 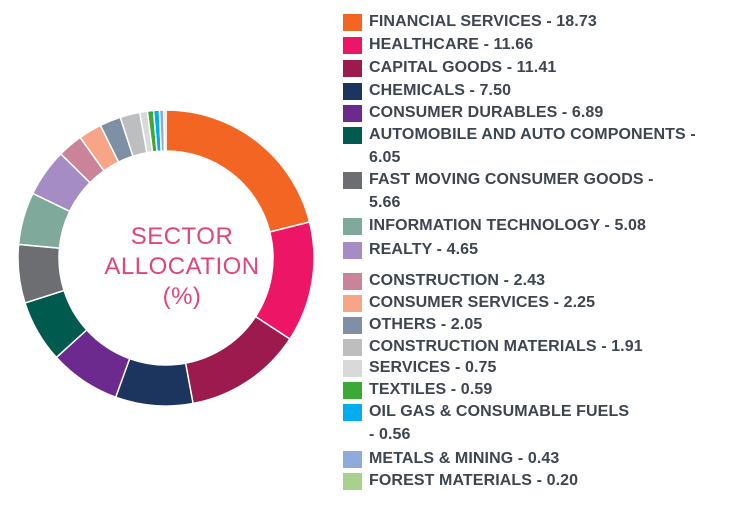 I want to click on donut-center-title: SECTOR ALLOCATION (%), so click(x=182, y=267).